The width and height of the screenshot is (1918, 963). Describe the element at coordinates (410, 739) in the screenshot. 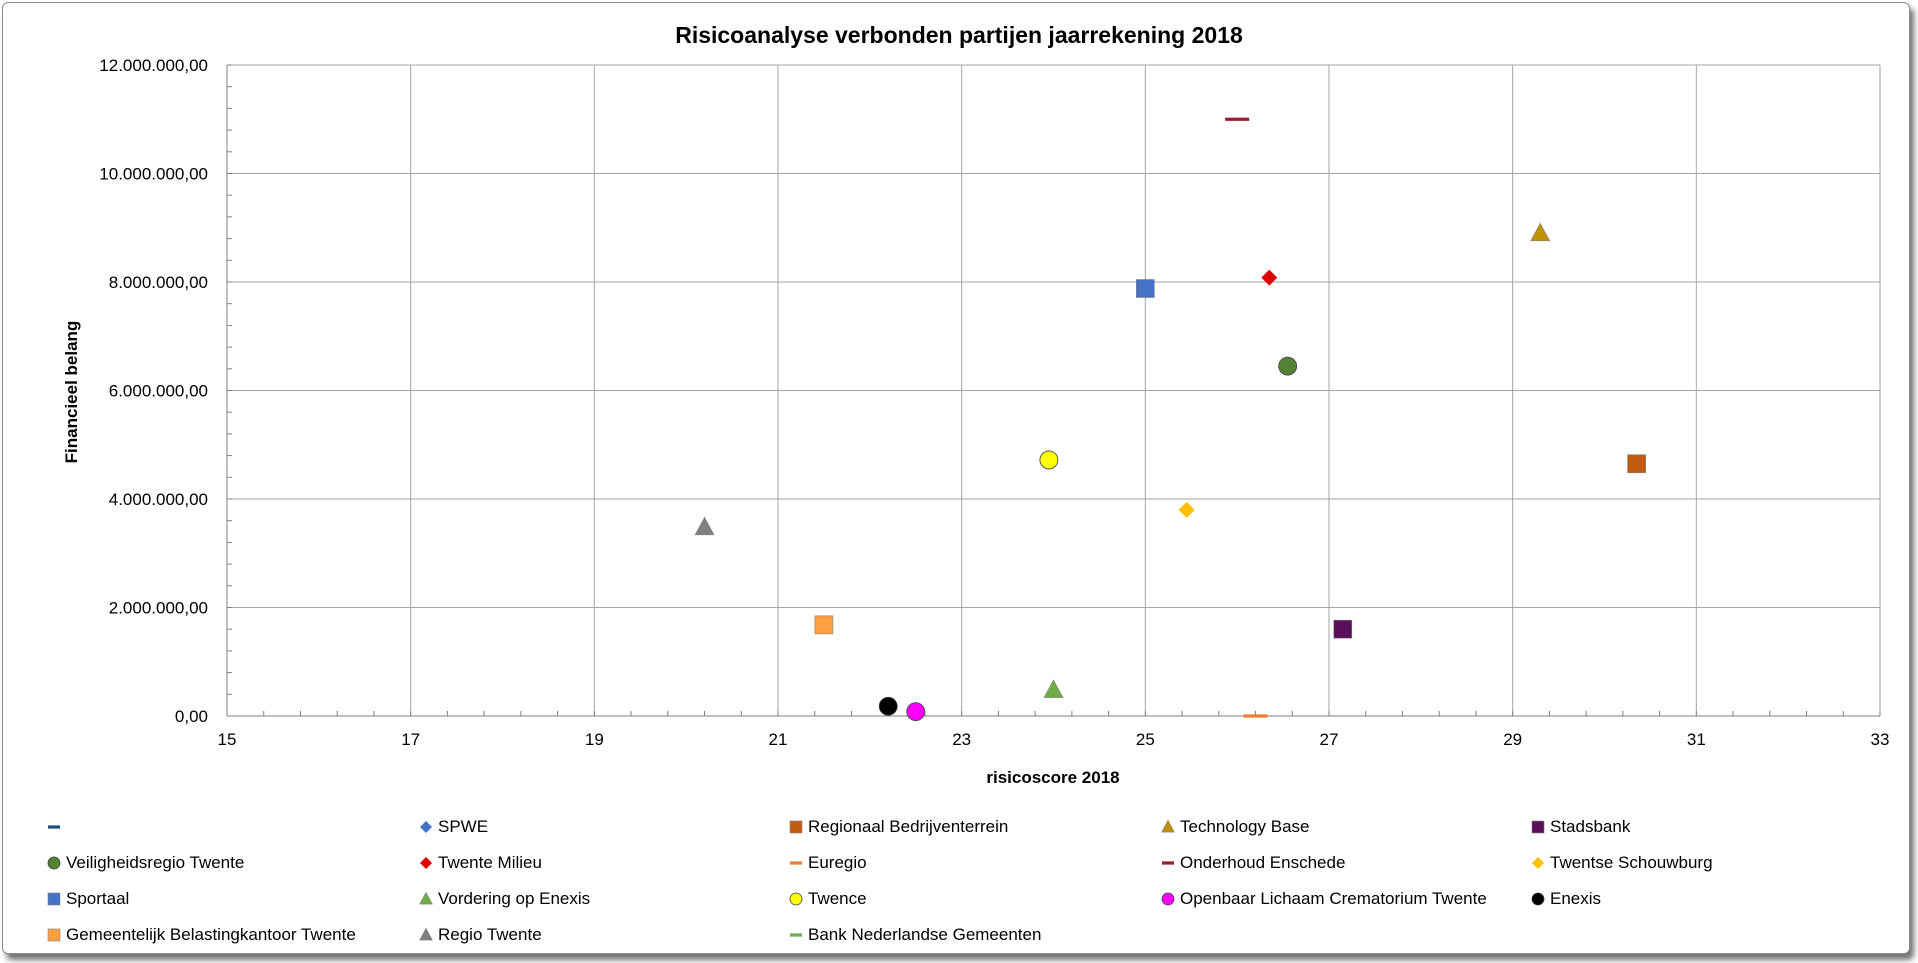

I see `x-tick-label: 17` at that location.